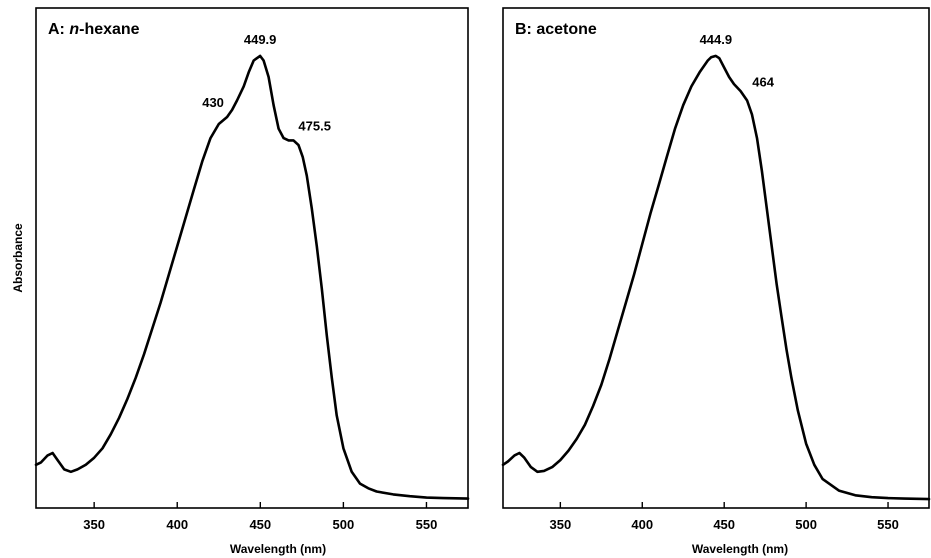 This screenshot has height=558, width=931. I want to click on panel-a-peak-labels: 430 449.9 475.5, so click(266, 83).